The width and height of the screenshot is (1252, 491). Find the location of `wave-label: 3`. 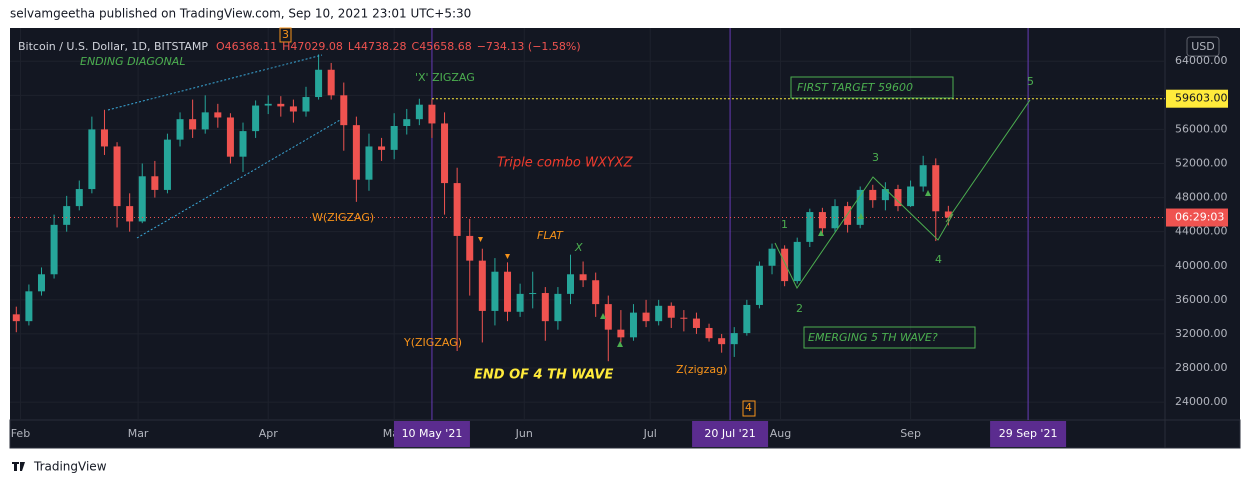

wave-label: 3 is located at coordinates (875, 157).